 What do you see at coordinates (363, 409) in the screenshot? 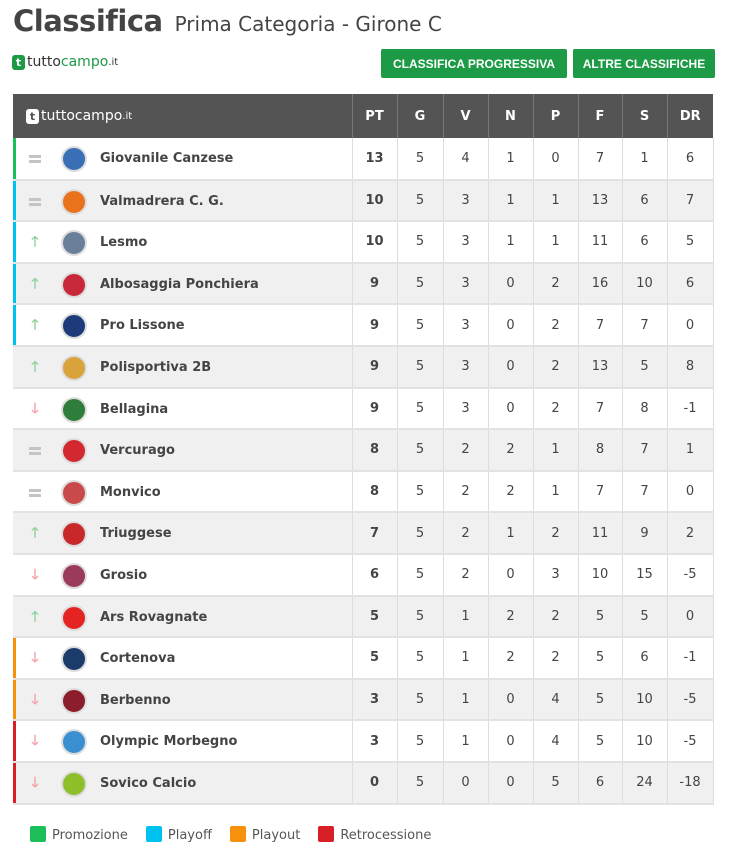
I see `table-row: 🡓 Bellagina 9 5 3 0 2 7 8 -1` at bounding box center [363, 409].